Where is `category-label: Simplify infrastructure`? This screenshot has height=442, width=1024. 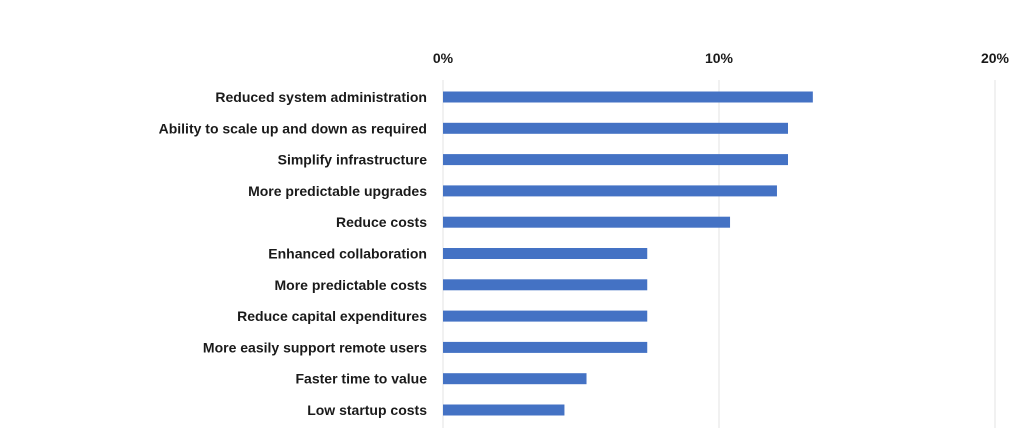 category-label: Simplify infrastructure is located at coordinates (353, 160).